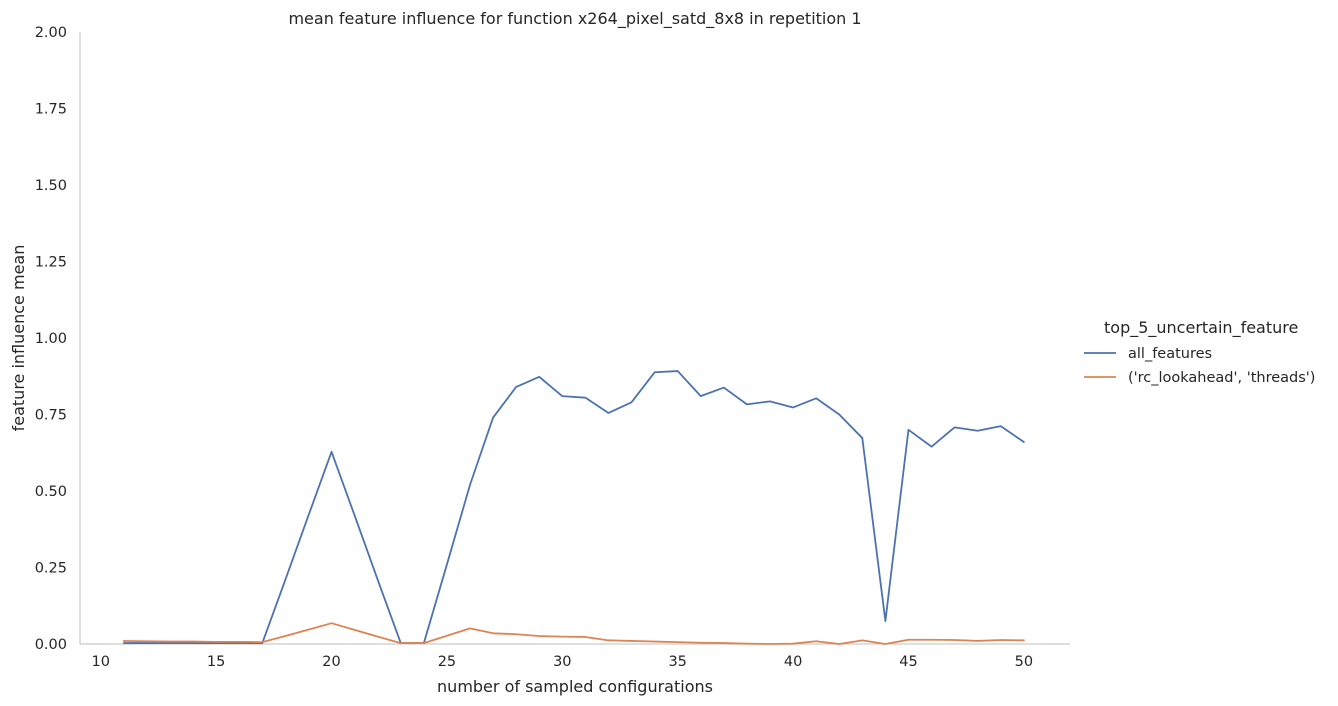 The height and width of the screenshot is (706, 1338). I want to click on x-tick-label: 25, so click(447, 662).